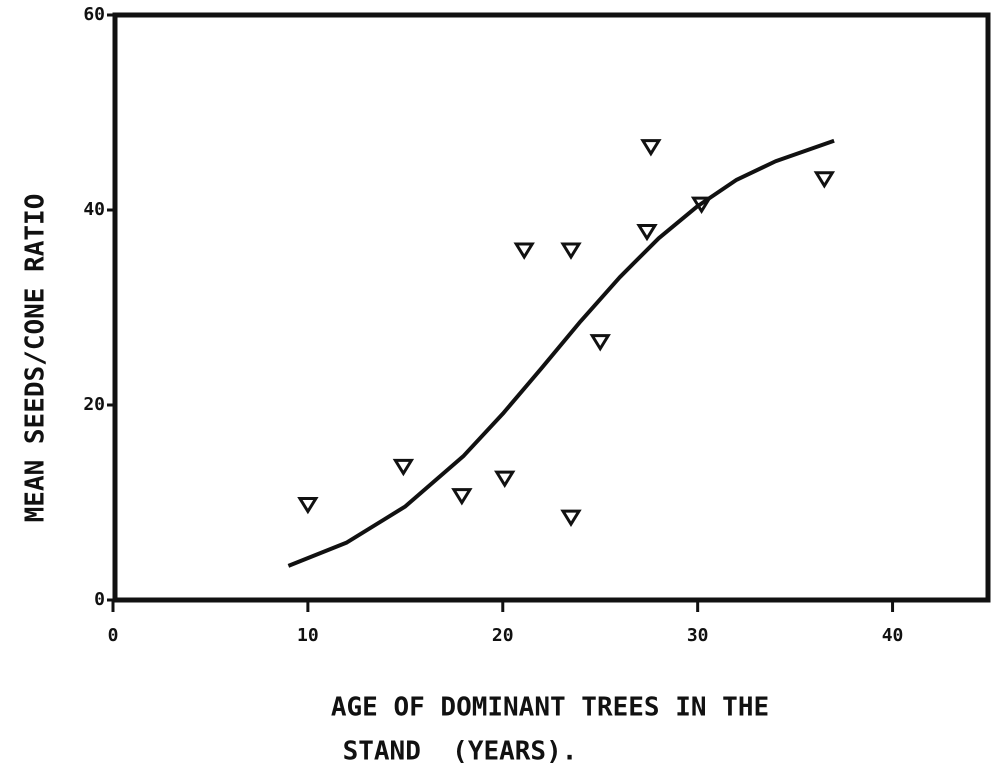 This screenshot has height=773, width=995. I want to click on x-axis-label: AGE OF DOMINANT TREES IN THE, so click(550, 708).